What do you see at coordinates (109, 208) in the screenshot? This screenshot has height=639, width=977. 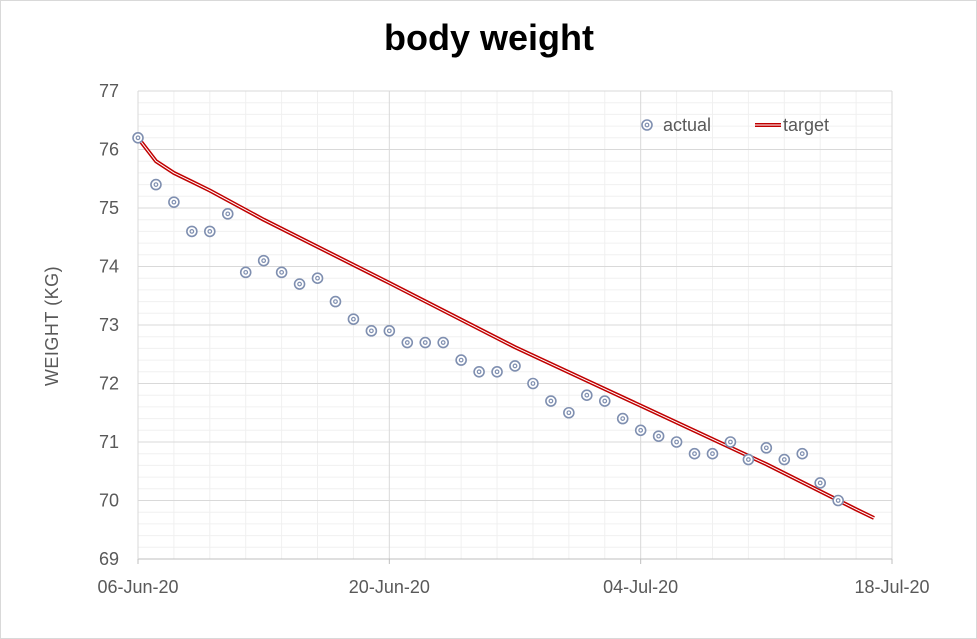 I see `y-tick-label: 75` at bounding box center [109, 208].